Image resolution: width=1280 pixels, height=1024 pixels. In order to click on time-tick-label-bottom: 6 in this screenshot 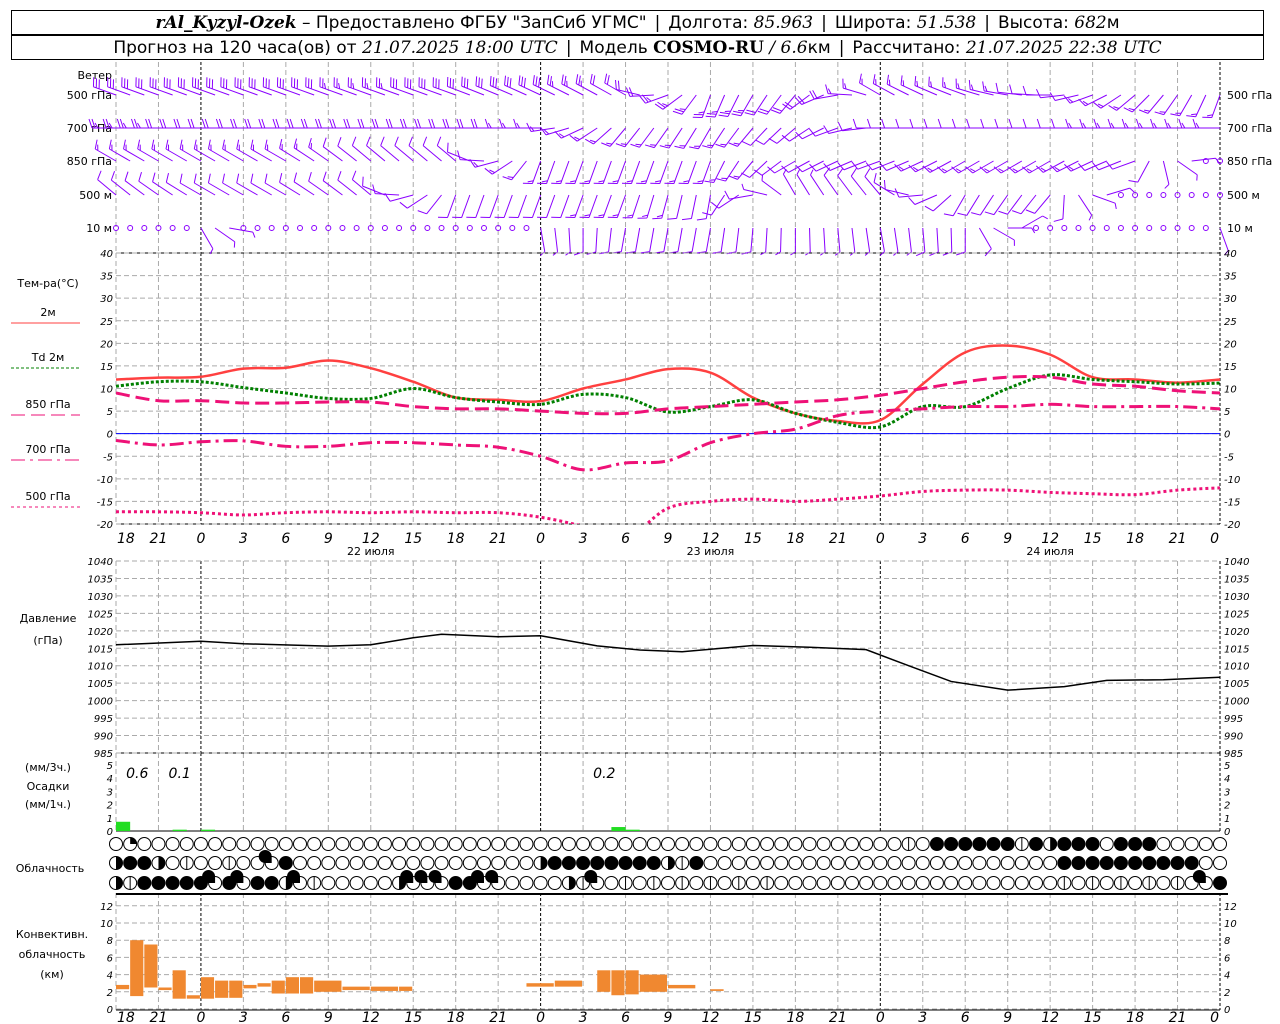, I will do `click(285, 1017)`.